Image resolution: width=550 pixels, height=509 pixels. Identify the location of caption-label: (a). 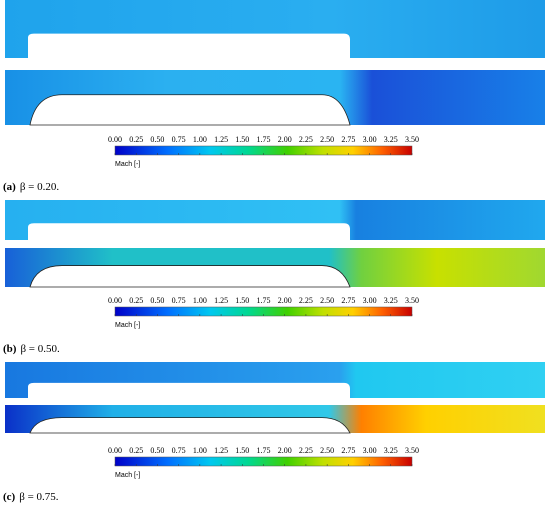
(9, 187).